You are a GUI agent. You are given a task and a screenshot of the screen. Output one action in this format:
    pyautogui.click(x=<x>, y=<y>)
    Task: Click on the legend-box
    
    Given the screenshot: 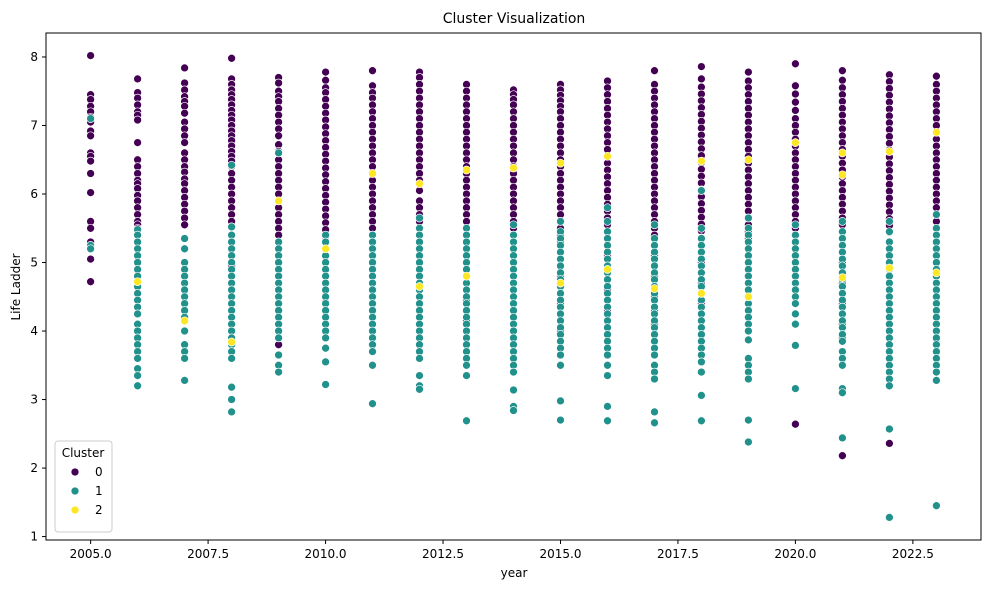 What is the action you would take?
    pyautogui.click(x=83, y=486)
    